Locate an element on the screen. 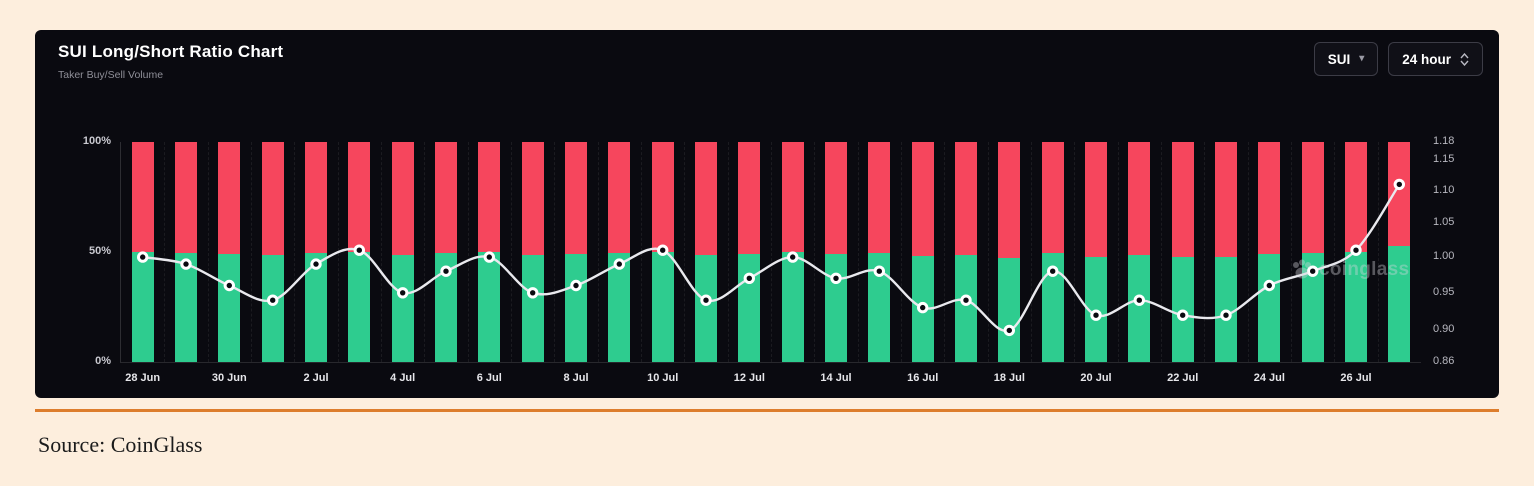 The image size is (1534, 486). bar-22-jul is located at coordinates (1182, 252).